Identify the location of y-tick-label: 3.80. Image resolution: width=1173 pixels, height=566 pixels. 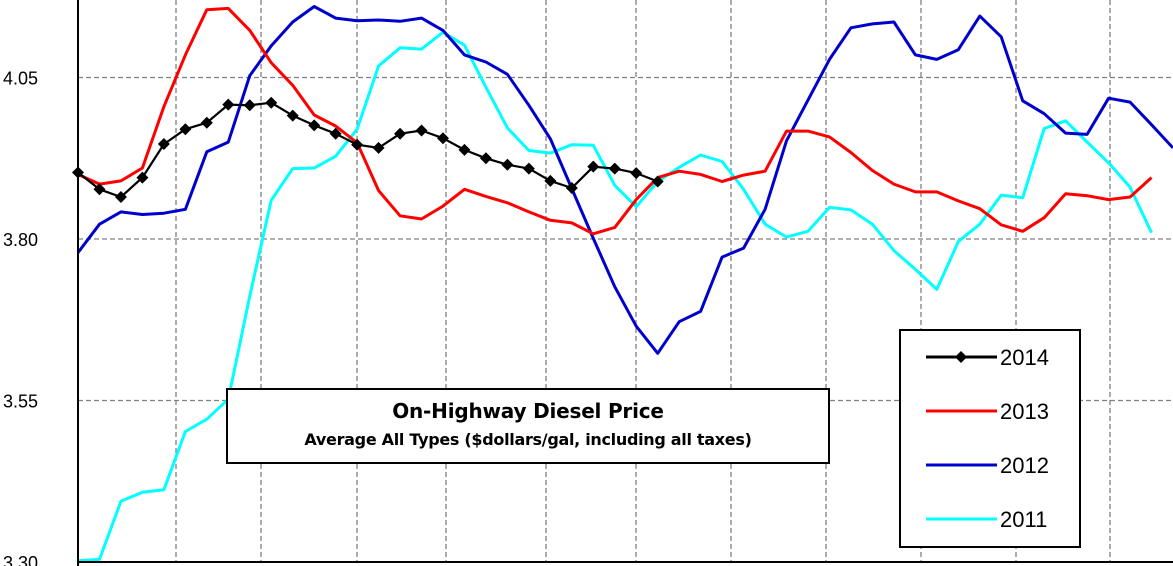
(20, 240).